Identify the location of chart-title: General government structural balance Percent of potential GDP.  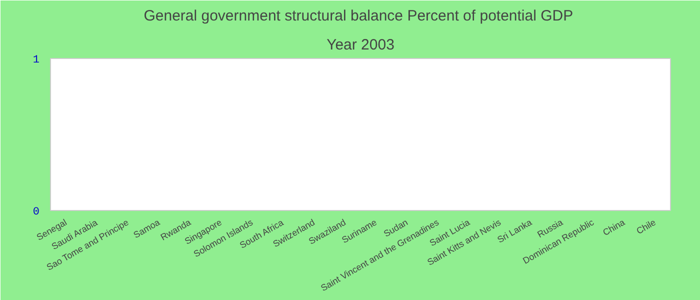
(359, 16).